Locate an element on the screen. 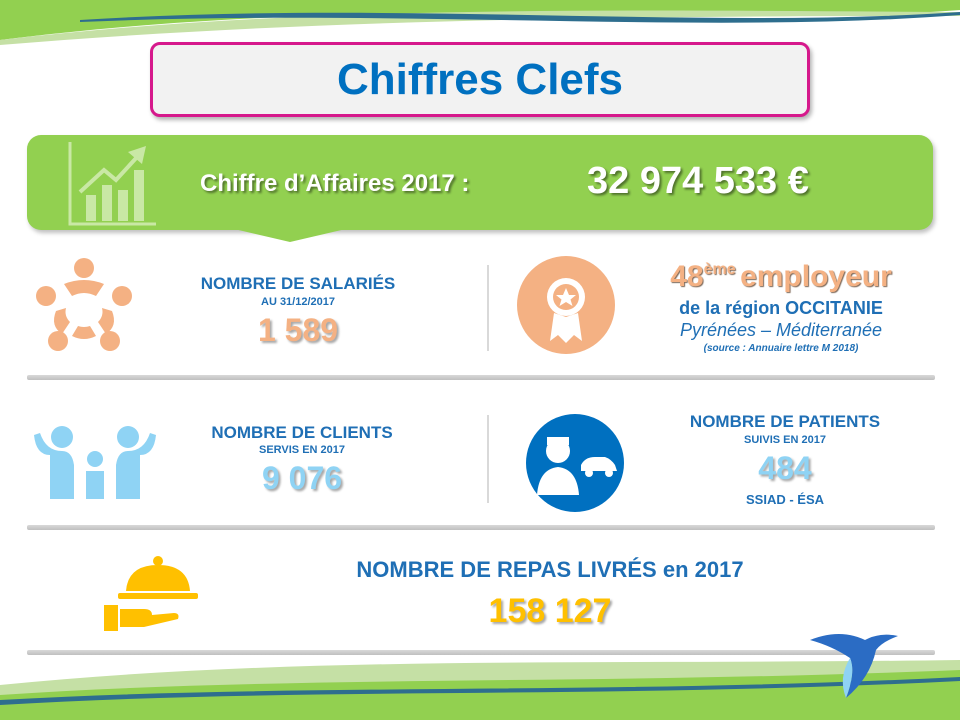  patients-value: 484 is located at coordinates (785, 468).